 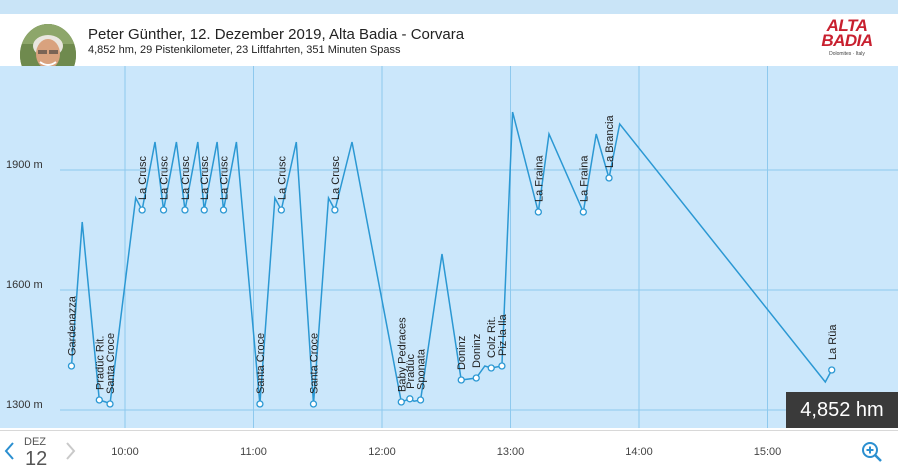 What do you see at coordinates (253, 452) in the screenshot?
I see `x-tick-label-1: 11:00` at bounding box center [253, 452].